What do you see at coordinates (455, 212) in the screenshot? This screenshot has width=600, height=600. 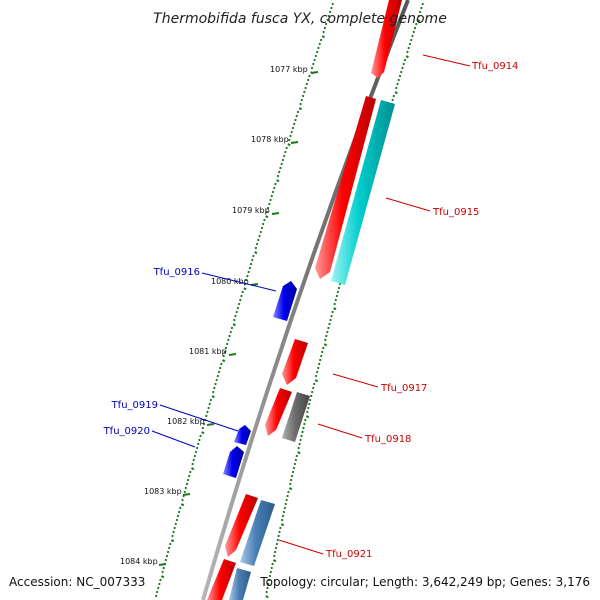 I see `gene-label-tfu0915: Tfu_0915` at bounding box center [455, 212].